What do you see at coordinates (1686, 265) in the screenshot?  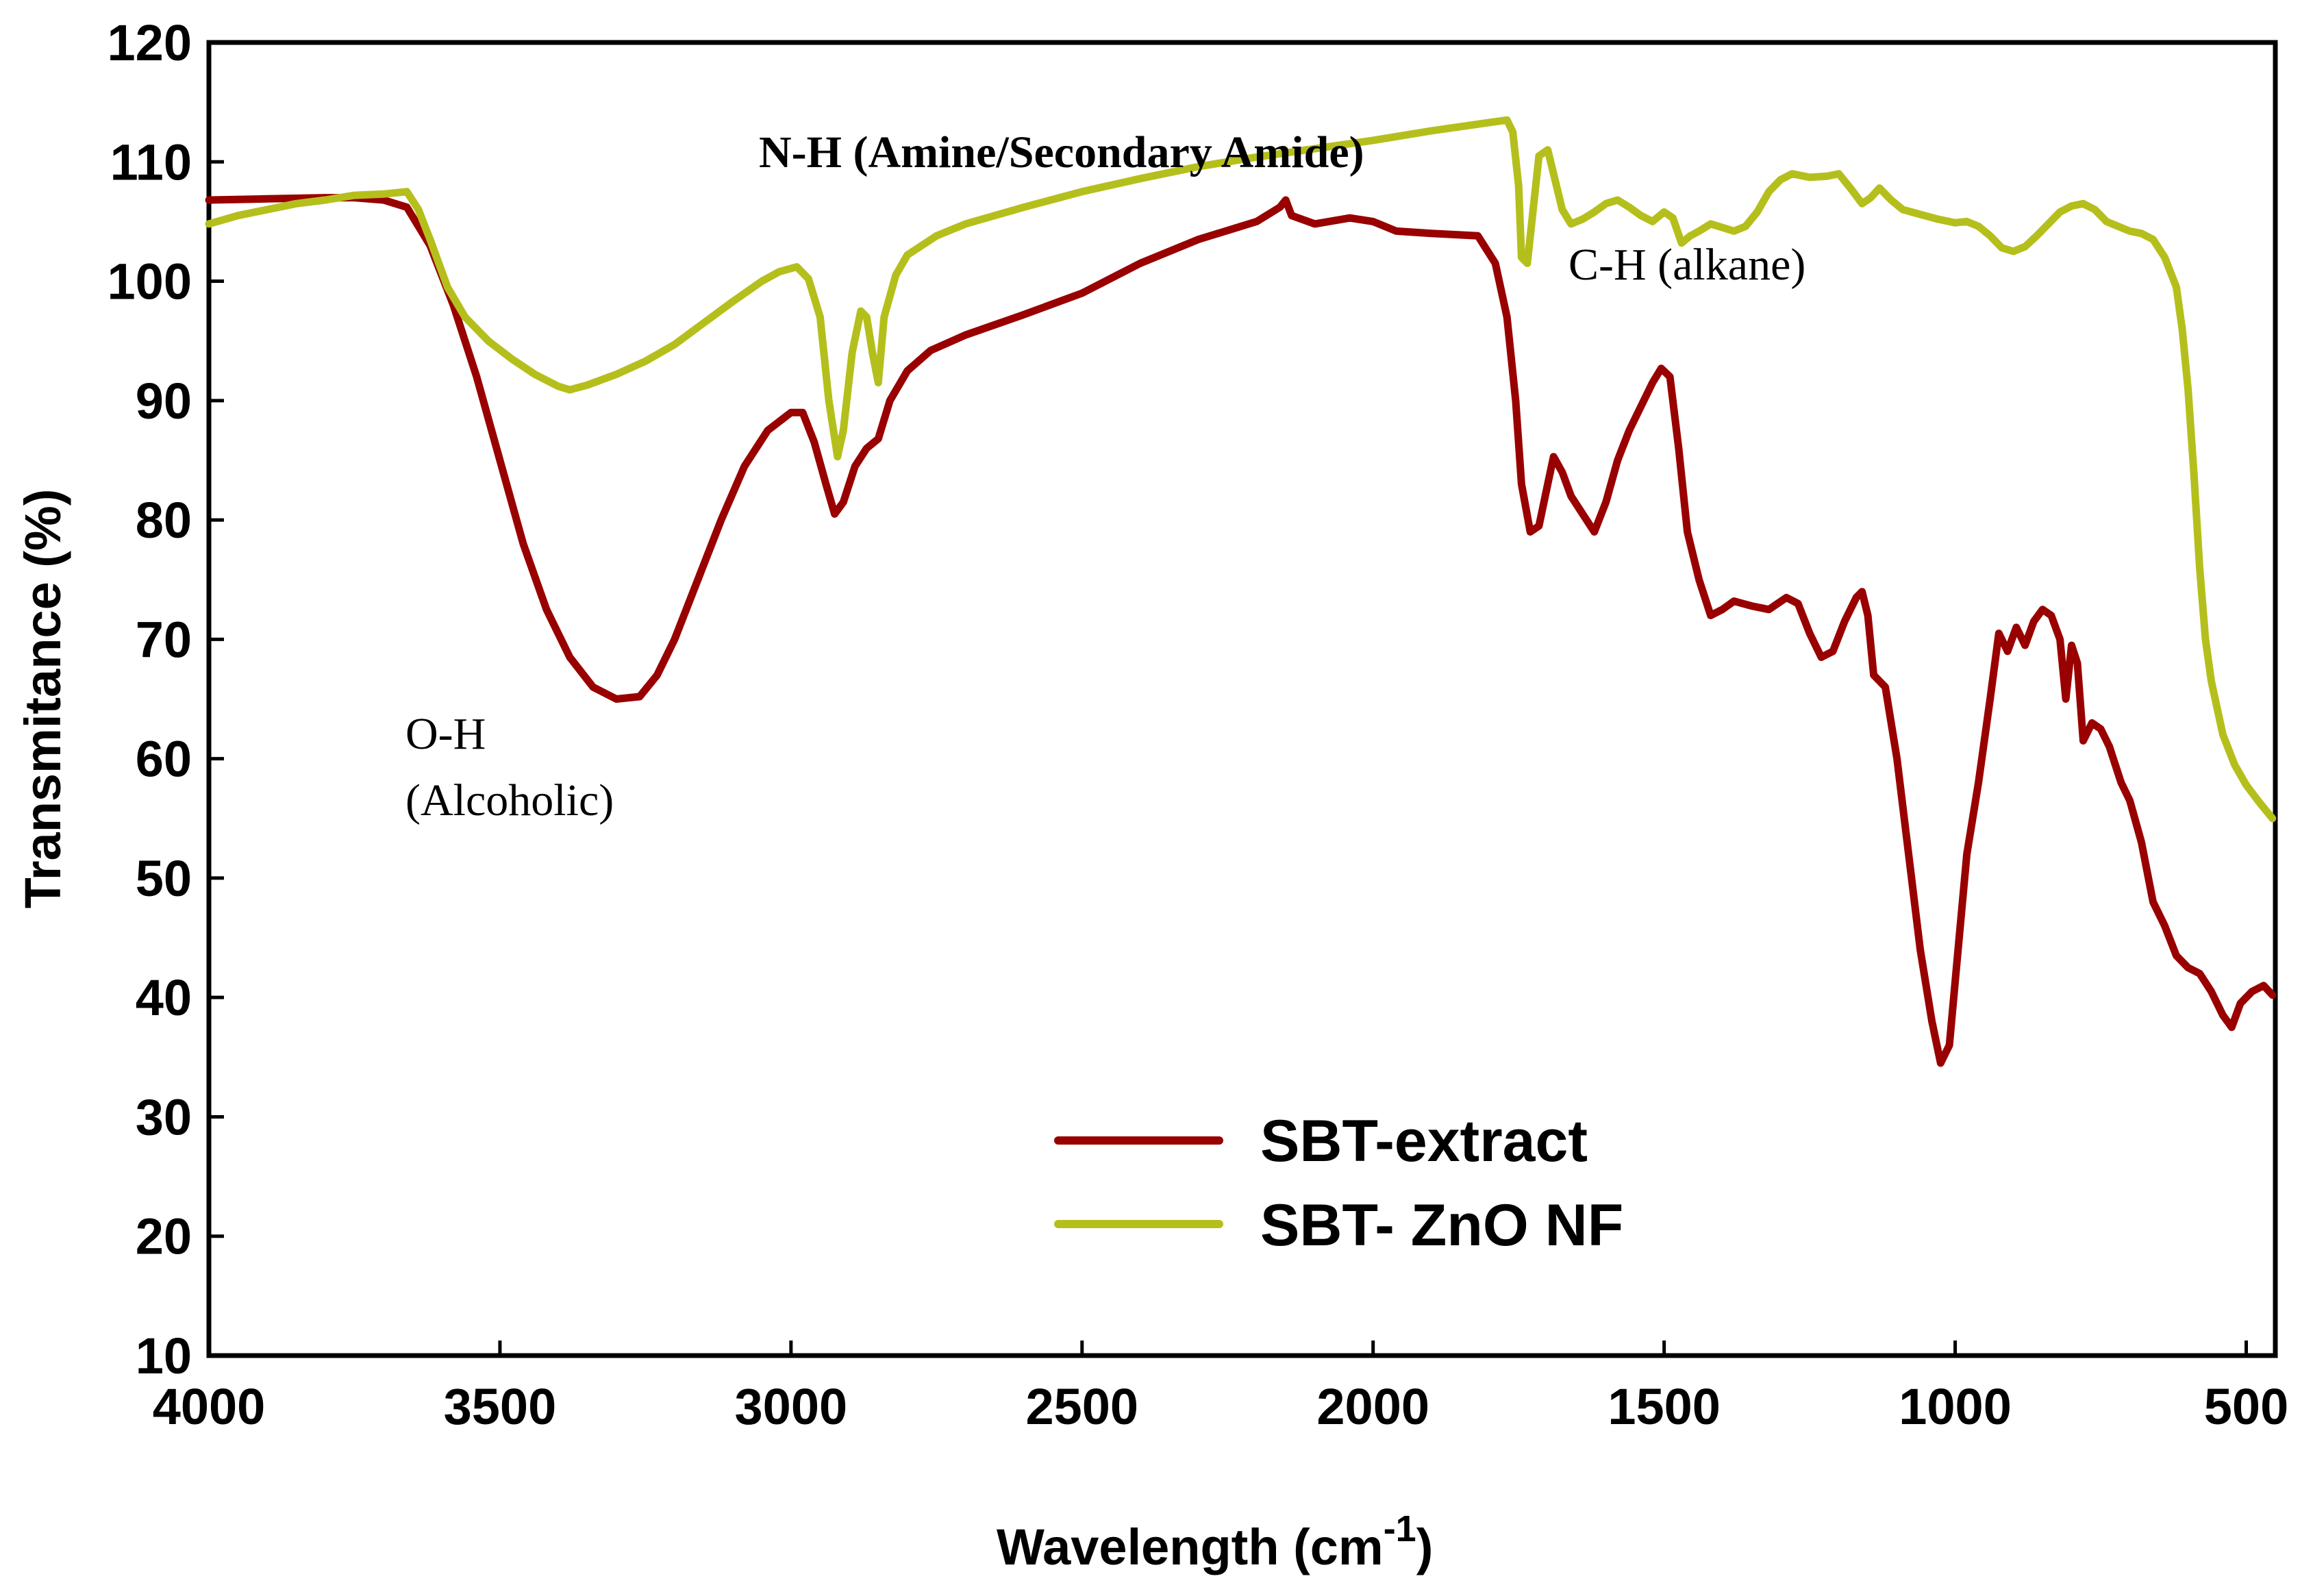 I see `annotation-ch: C-H (alkane)` at bounding box center [1686, 265].